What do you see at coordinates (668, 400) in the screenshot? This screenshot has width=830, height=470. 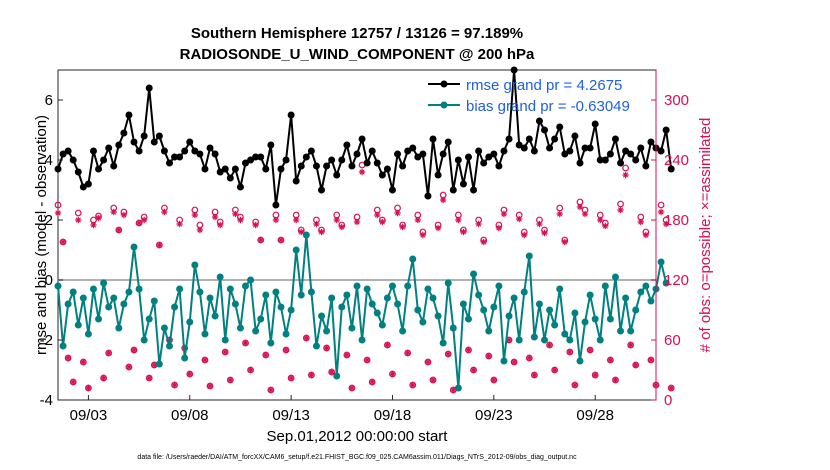 I see `right-tick-label: 0` at bounding box center [668, 400].